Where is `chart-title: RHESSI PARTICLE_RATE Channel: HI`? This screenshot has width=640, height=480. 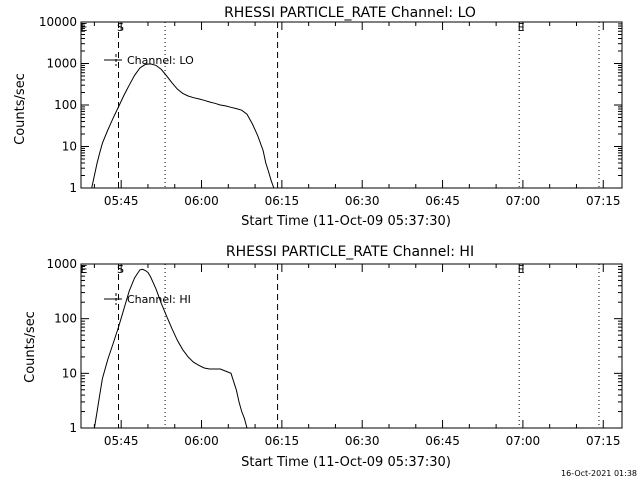 chart-title: RHESSI PARTICLE_RATE Channel: HI is located at coordinates (350, 252).